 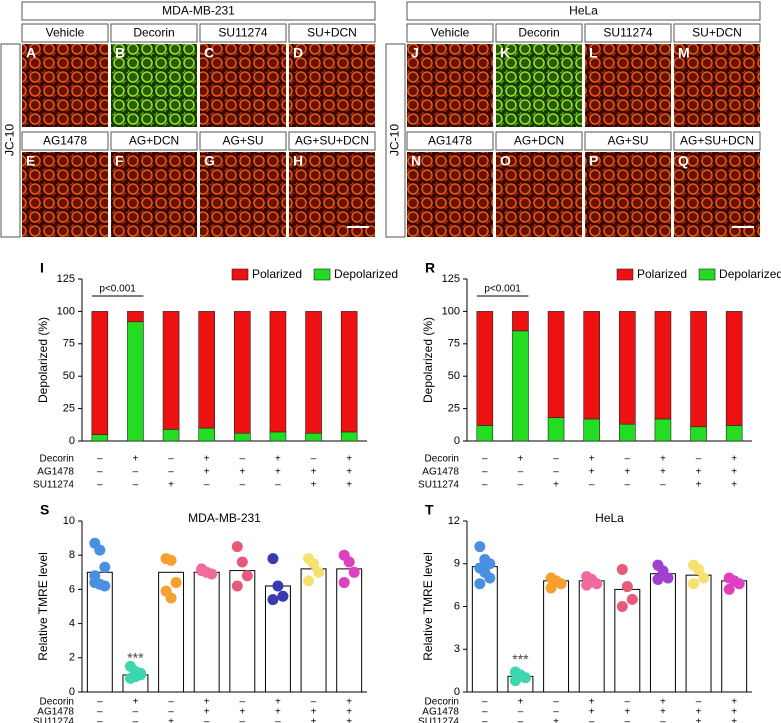 What do you see at coordinates (72, 441) in the screenshot?
I see `y-tick-label: 0` at bounding box center [72, 441].